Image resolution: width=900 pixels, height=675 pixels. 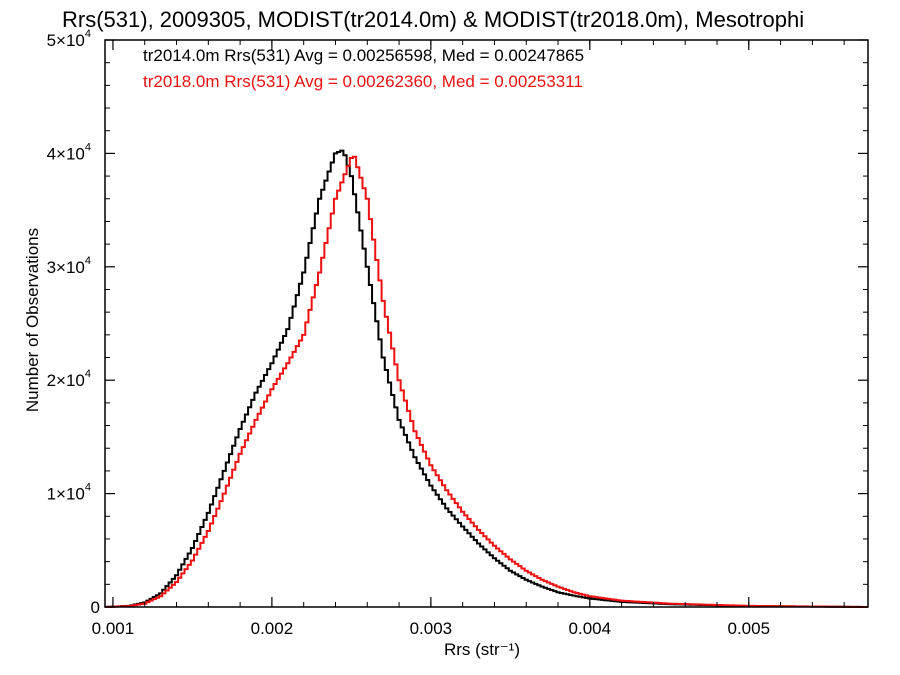 What do you see at coordinates (431, 628) in the screenshot?
I see `x-tick-label: 0.003` at bounding box center [431, 628].